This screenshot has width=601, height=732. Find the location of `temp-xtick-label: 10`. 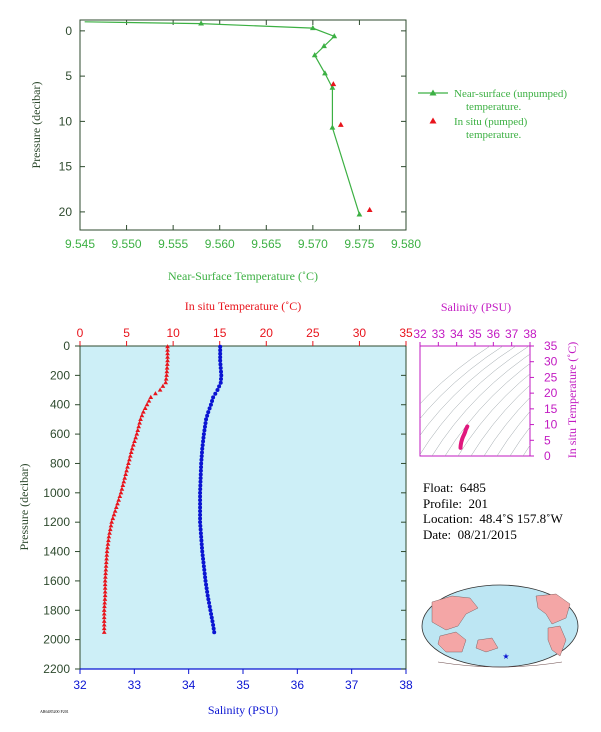

temp-xtick-label: 10 is located at coordinates (173, 333).